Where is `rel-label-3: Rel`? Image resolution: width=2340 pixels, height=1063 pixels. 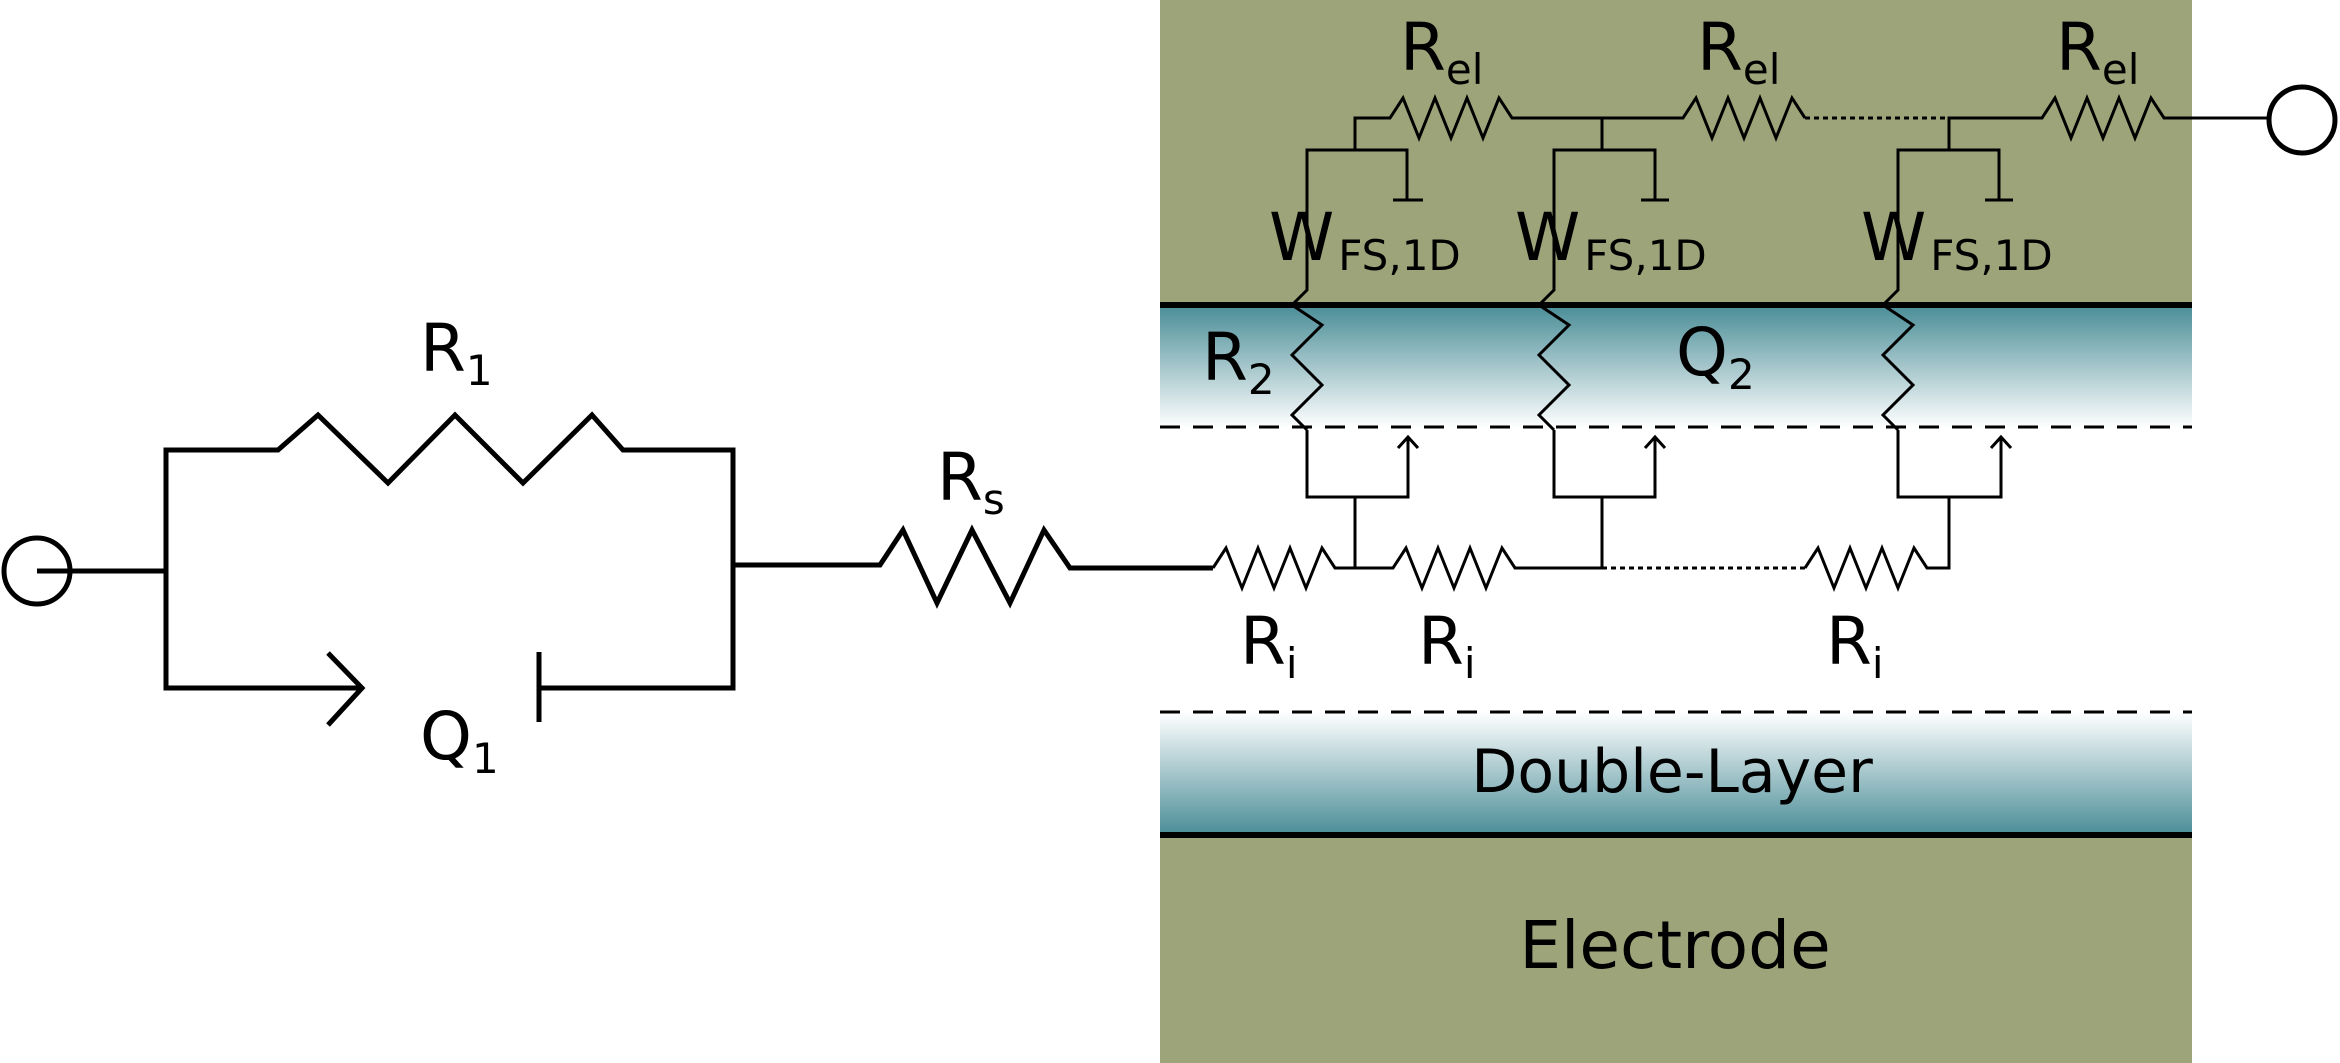
rel-label-3: Rel is located at coordinates (2097, 51).